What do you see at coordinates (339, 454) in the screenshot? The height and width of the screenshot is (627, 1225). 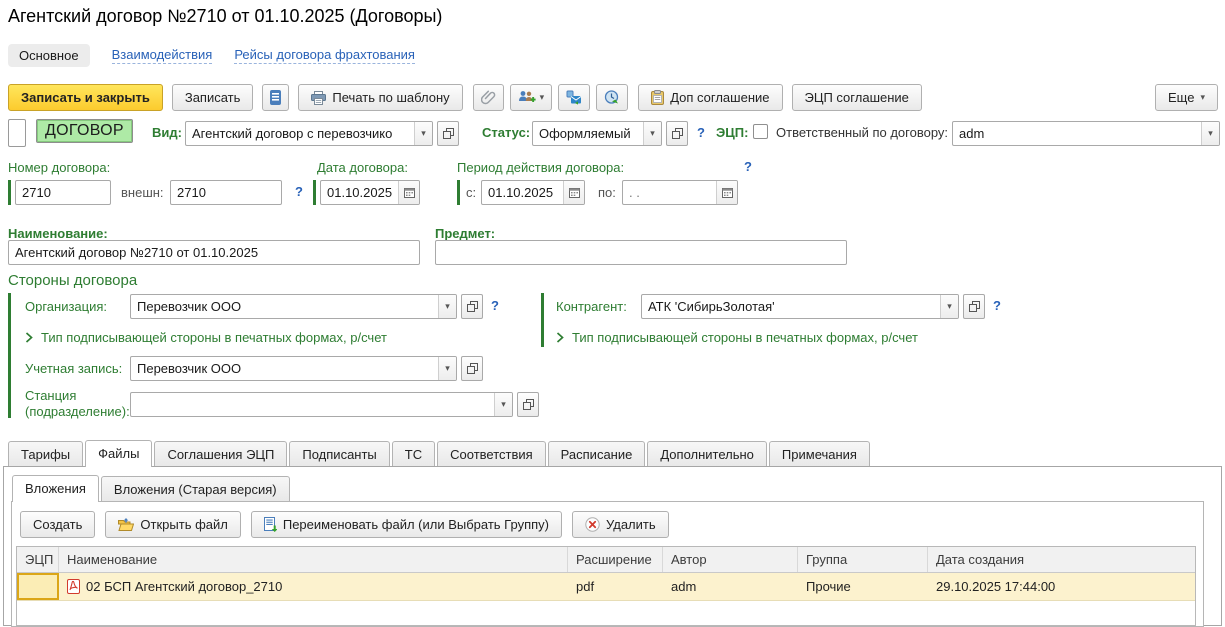 I see `tab-signers: Подписанты` at bounding box center [339, 454].